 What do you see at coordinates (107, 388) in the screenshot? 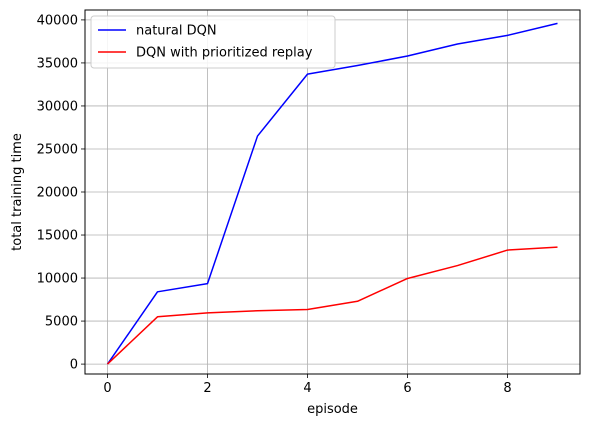
I see `x-tick-label: 0` at bounding box center [107, 388].